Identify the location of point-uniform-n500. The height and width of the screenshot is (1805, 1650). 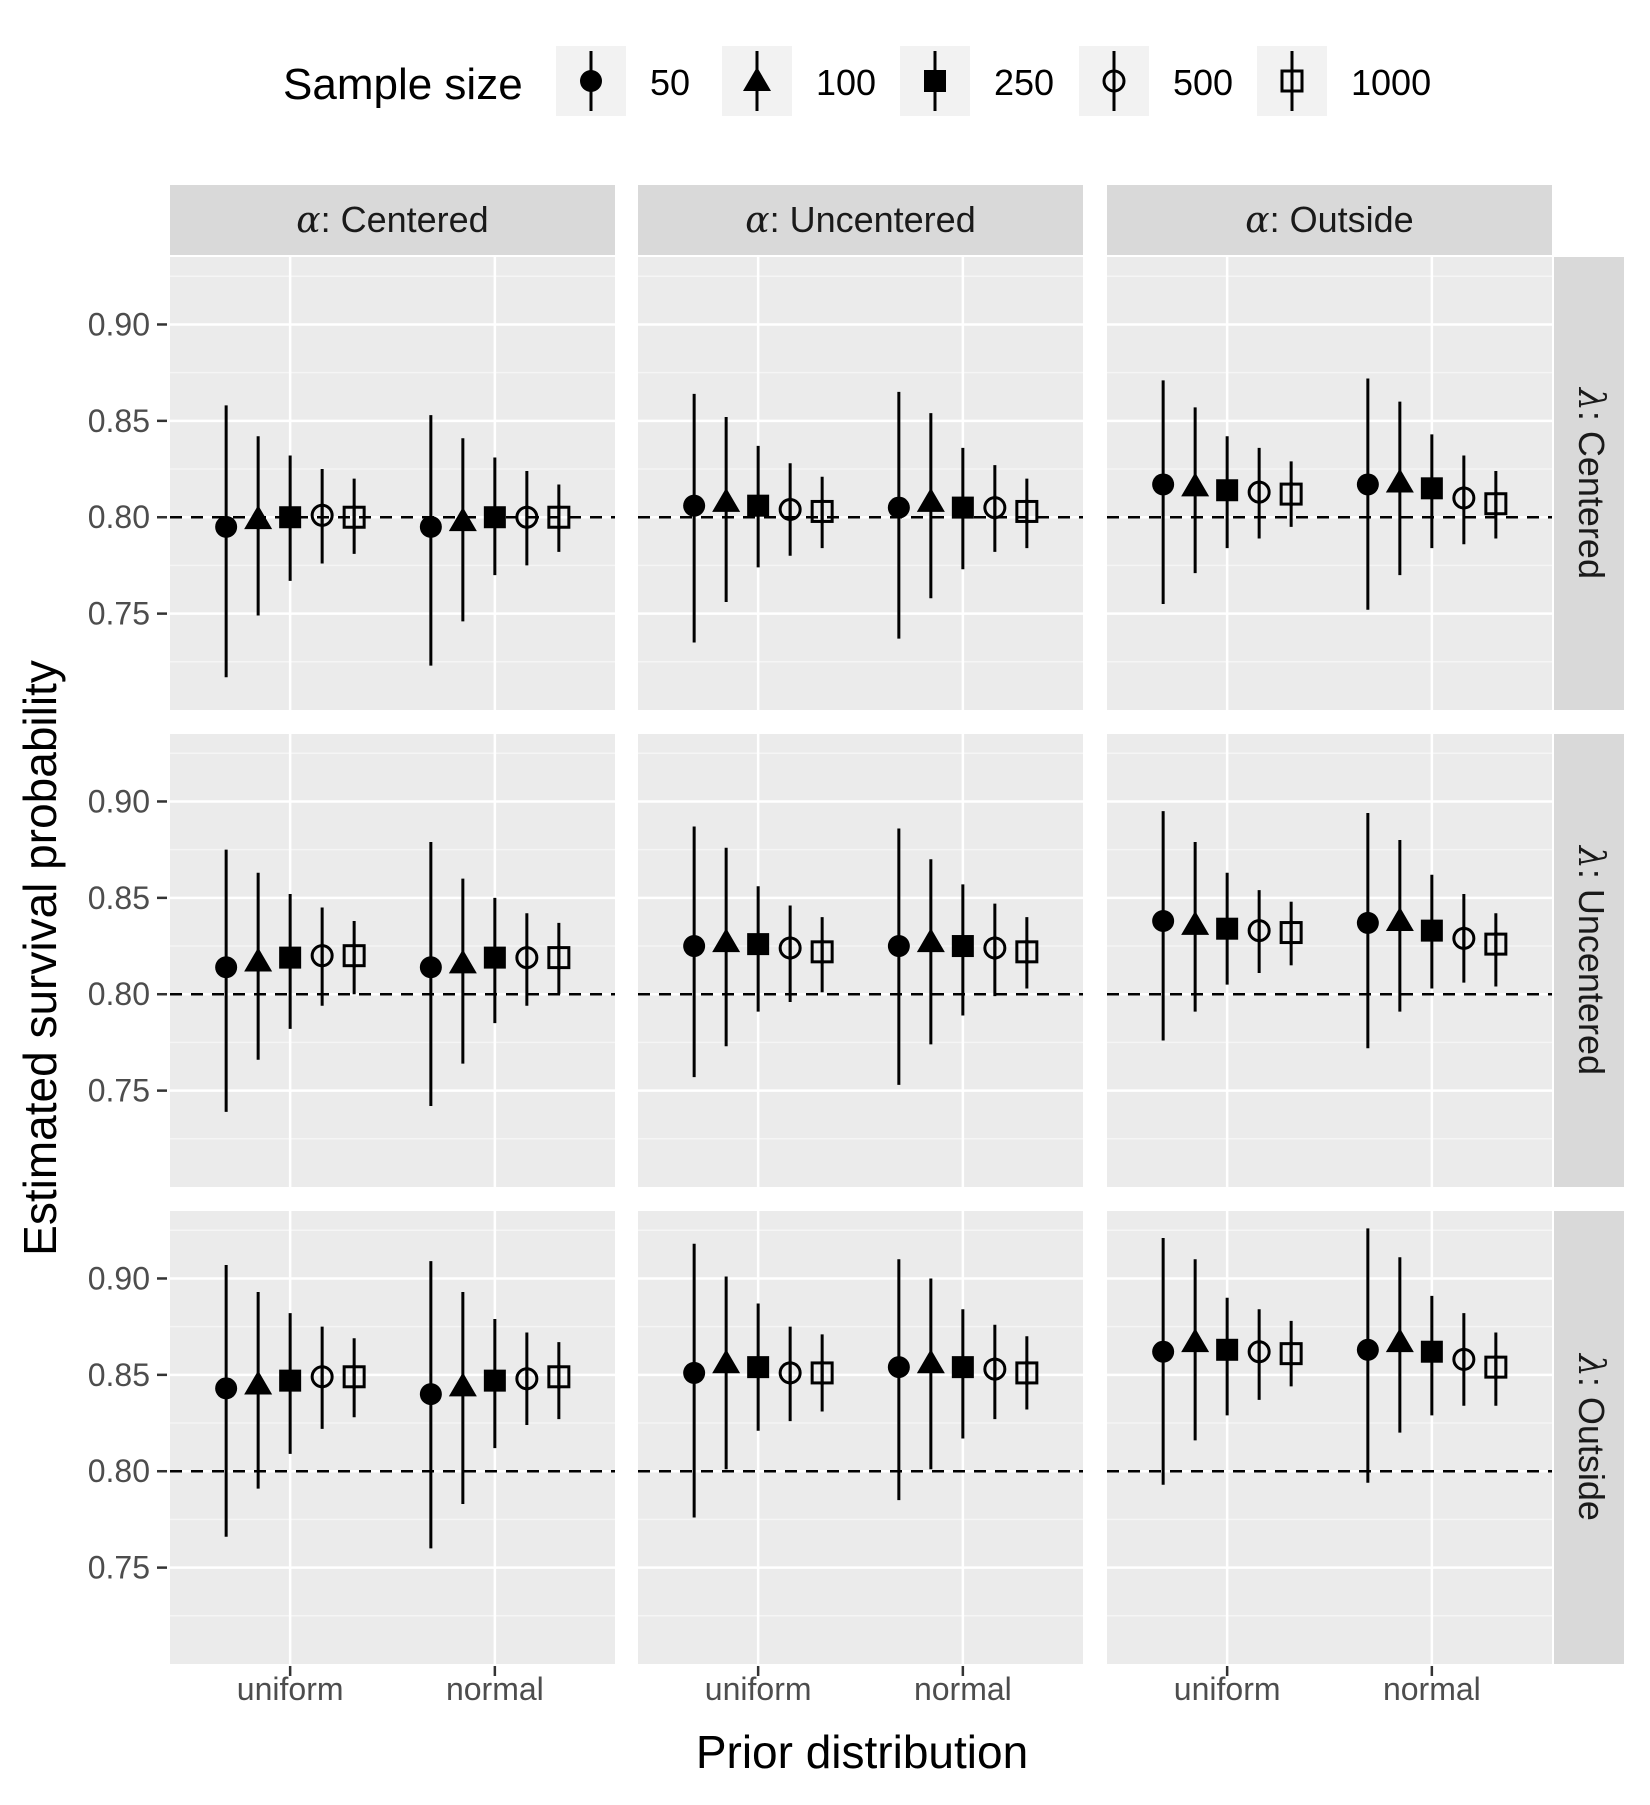
(322, 1377).